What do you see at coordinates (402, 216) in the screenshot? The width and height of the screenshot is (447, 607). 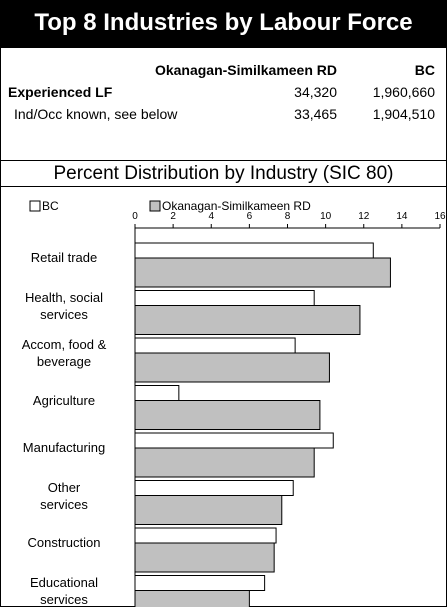 I see `x-tick-label: 14` at bounding box center [402, 216].